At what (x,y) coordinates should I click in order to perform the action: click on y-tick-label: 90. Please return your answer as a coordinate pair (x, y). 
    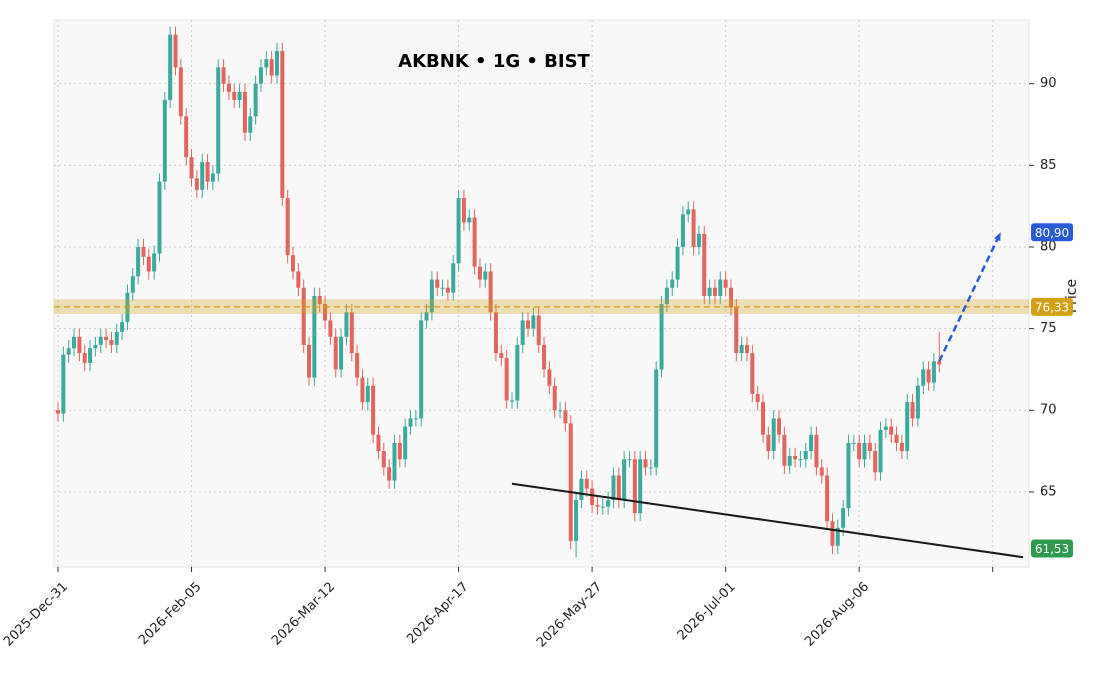
    Looking at the image, I should click on (1048, 83).